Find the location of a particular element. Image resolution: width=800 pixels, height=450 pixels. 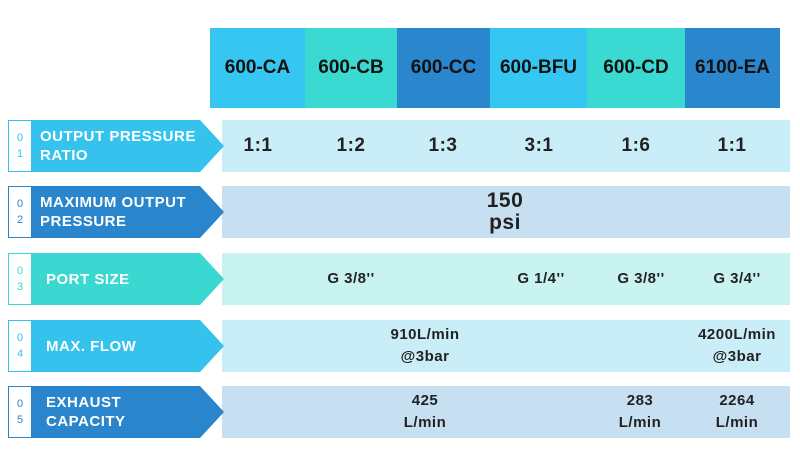

row-value: 2264 L/min is located at coordinates (737, 411).